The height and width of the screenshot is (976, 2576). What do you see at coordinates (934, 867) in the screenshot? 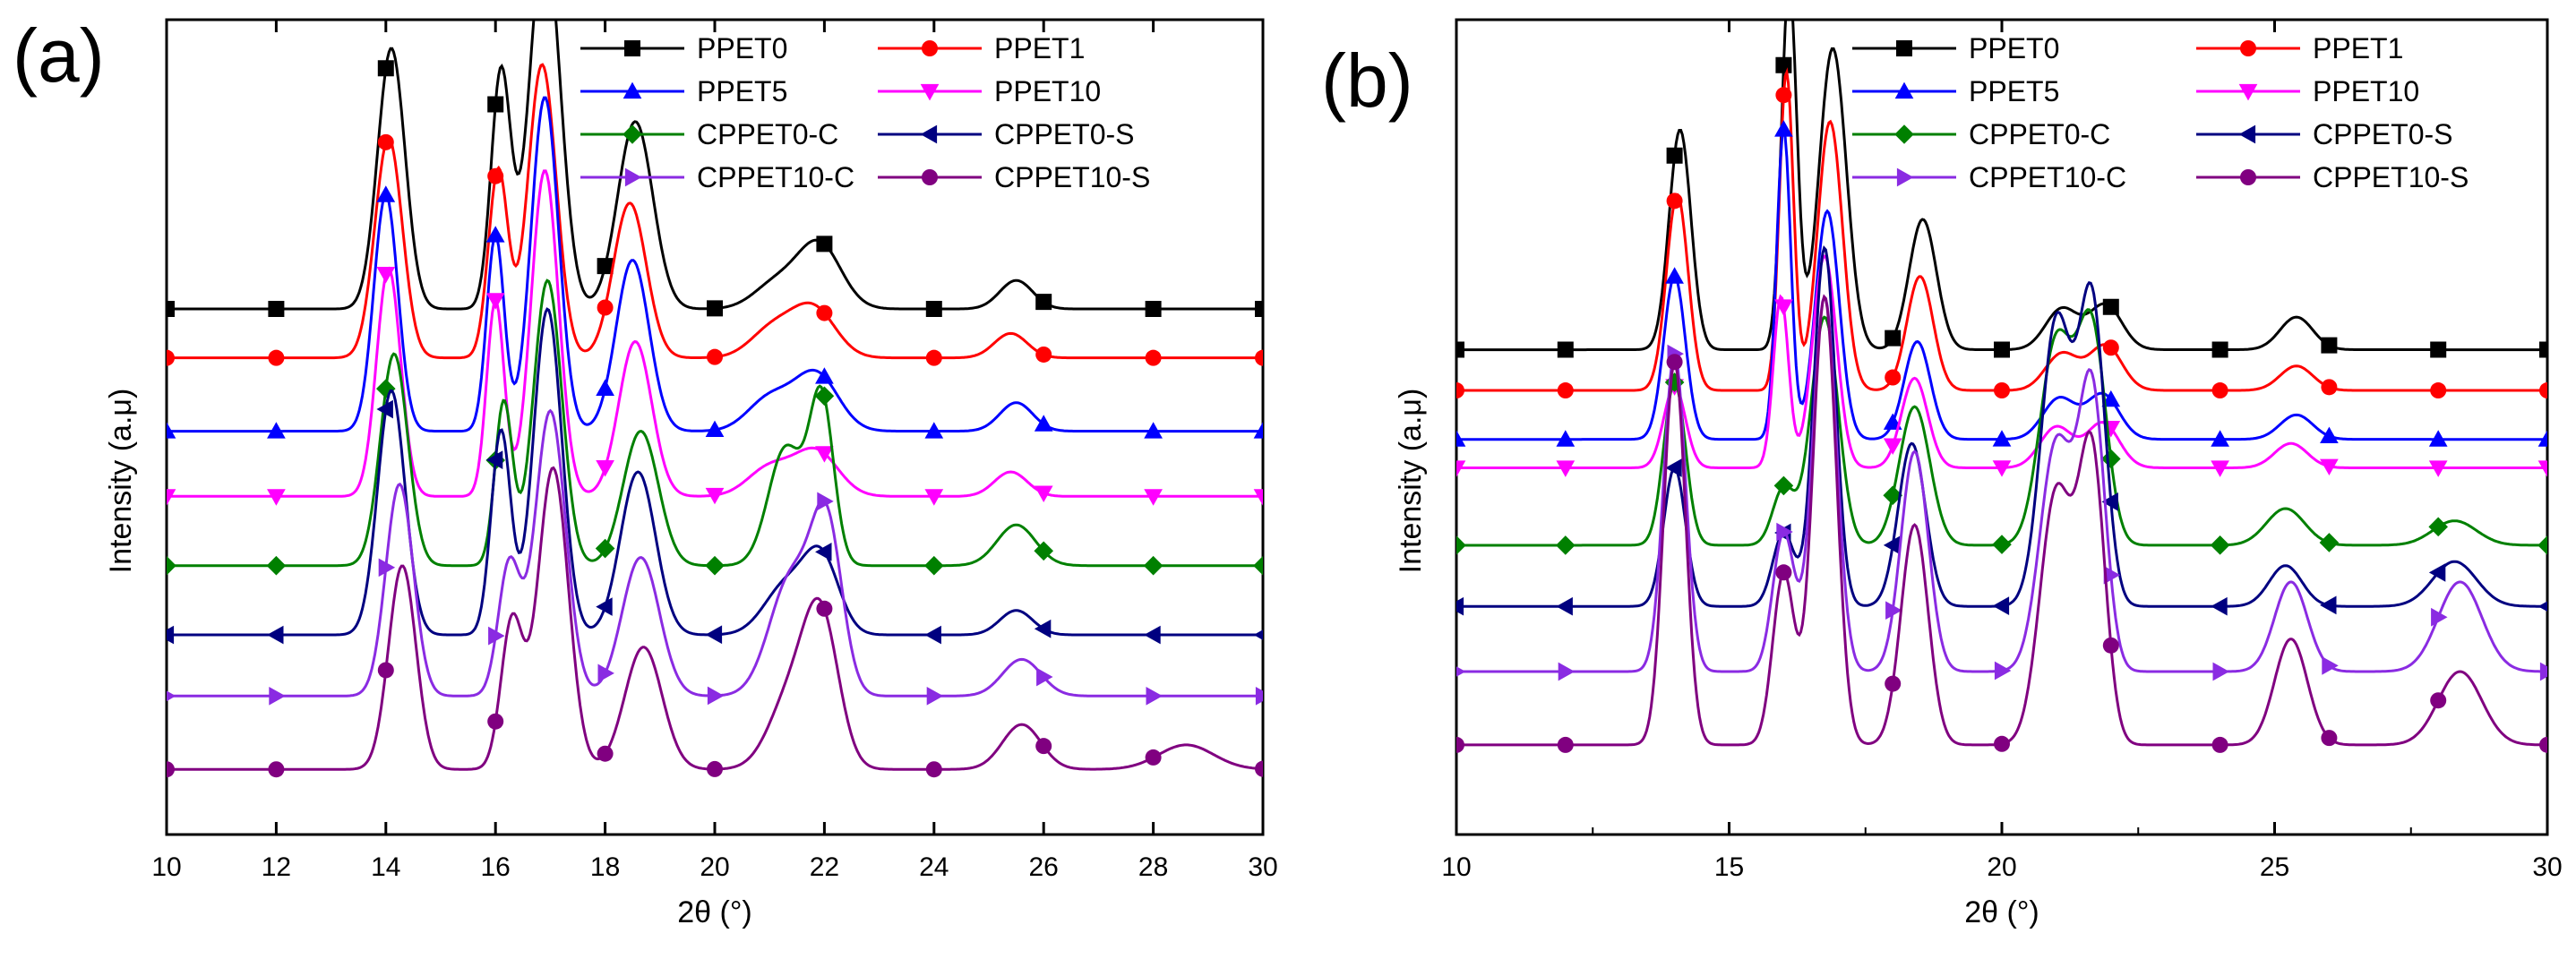
I see `x-tick-label: 24` at bounding box center [934, 867].